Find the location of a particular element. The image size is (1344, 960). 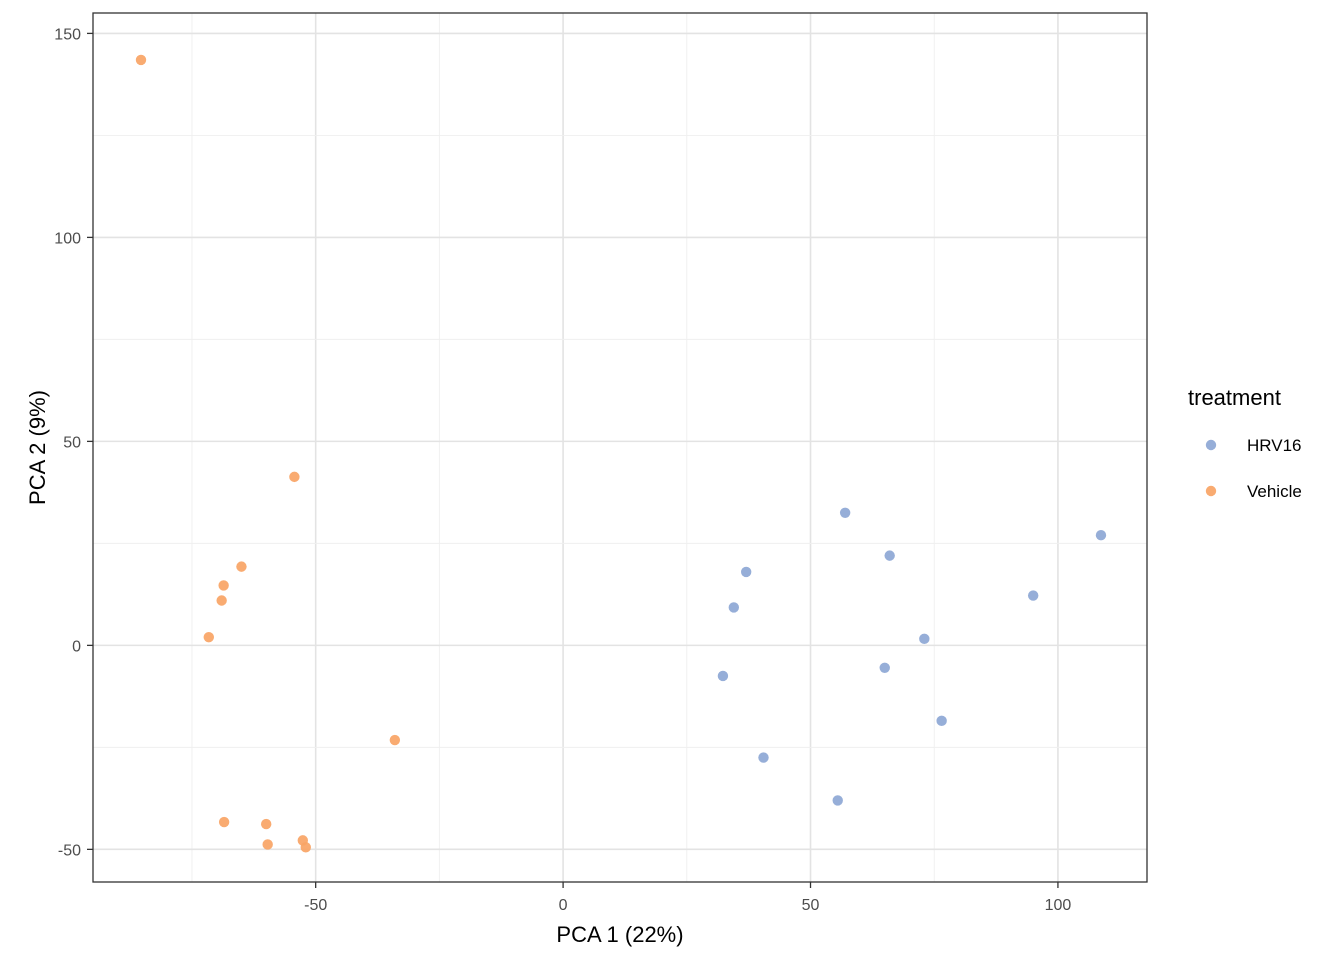

y-tick-label: 150 is located at coordinates (67, 34).